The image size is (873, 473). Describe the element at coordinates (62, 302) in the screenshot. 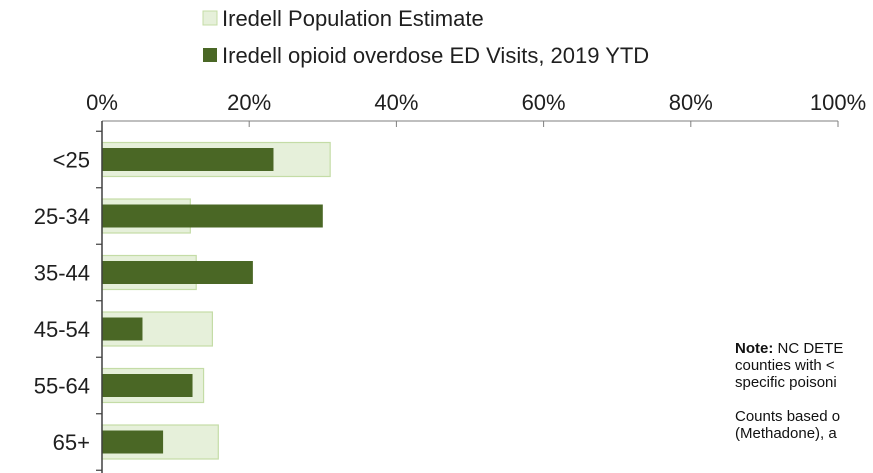

I see `y-axis-labels: <25 25-34 35-44 45-54 55-64 65+` at that location.